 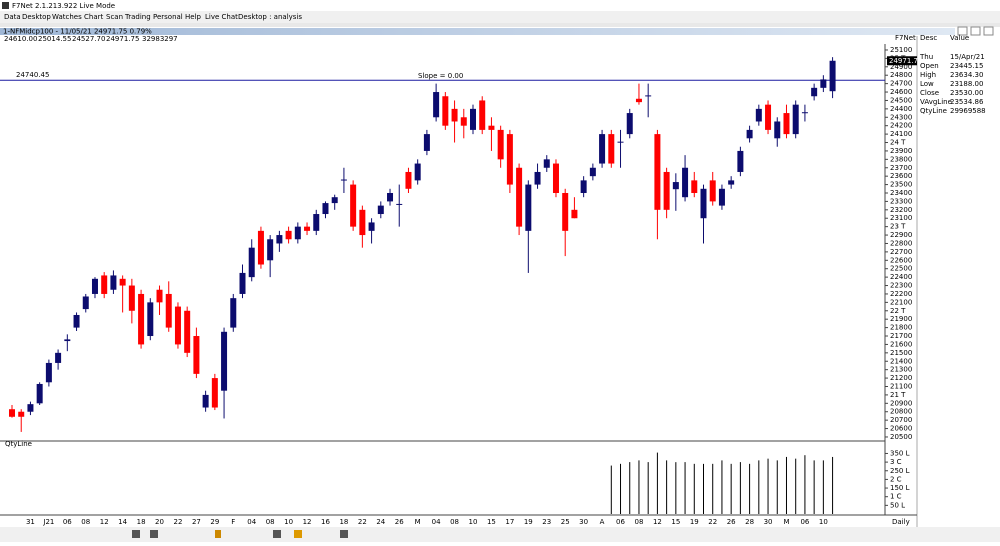 I want to click on x-tick-label: A, so click(x=602, y=522).